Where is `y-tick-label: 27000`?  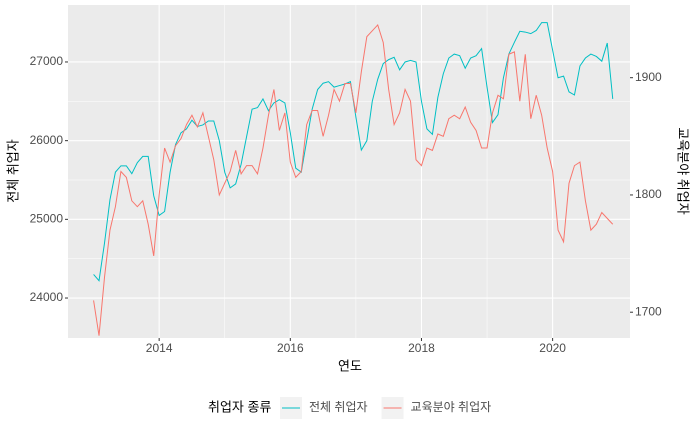
y-tick-label: 27000 is located at coordinates (47, 61).